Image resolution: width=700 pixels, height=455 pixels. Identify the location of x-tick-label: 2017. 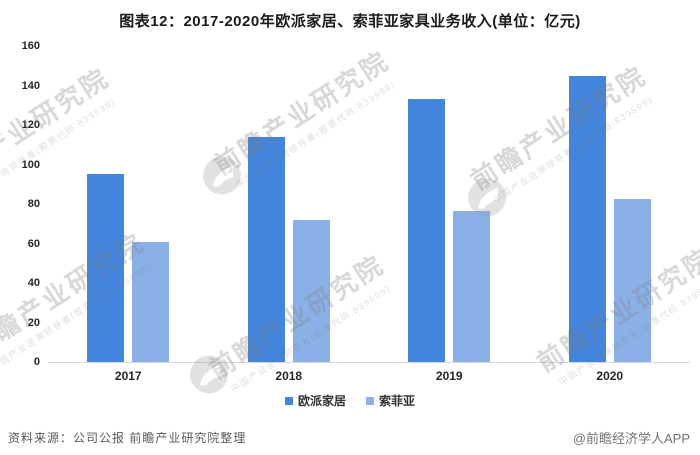
(128, 376).